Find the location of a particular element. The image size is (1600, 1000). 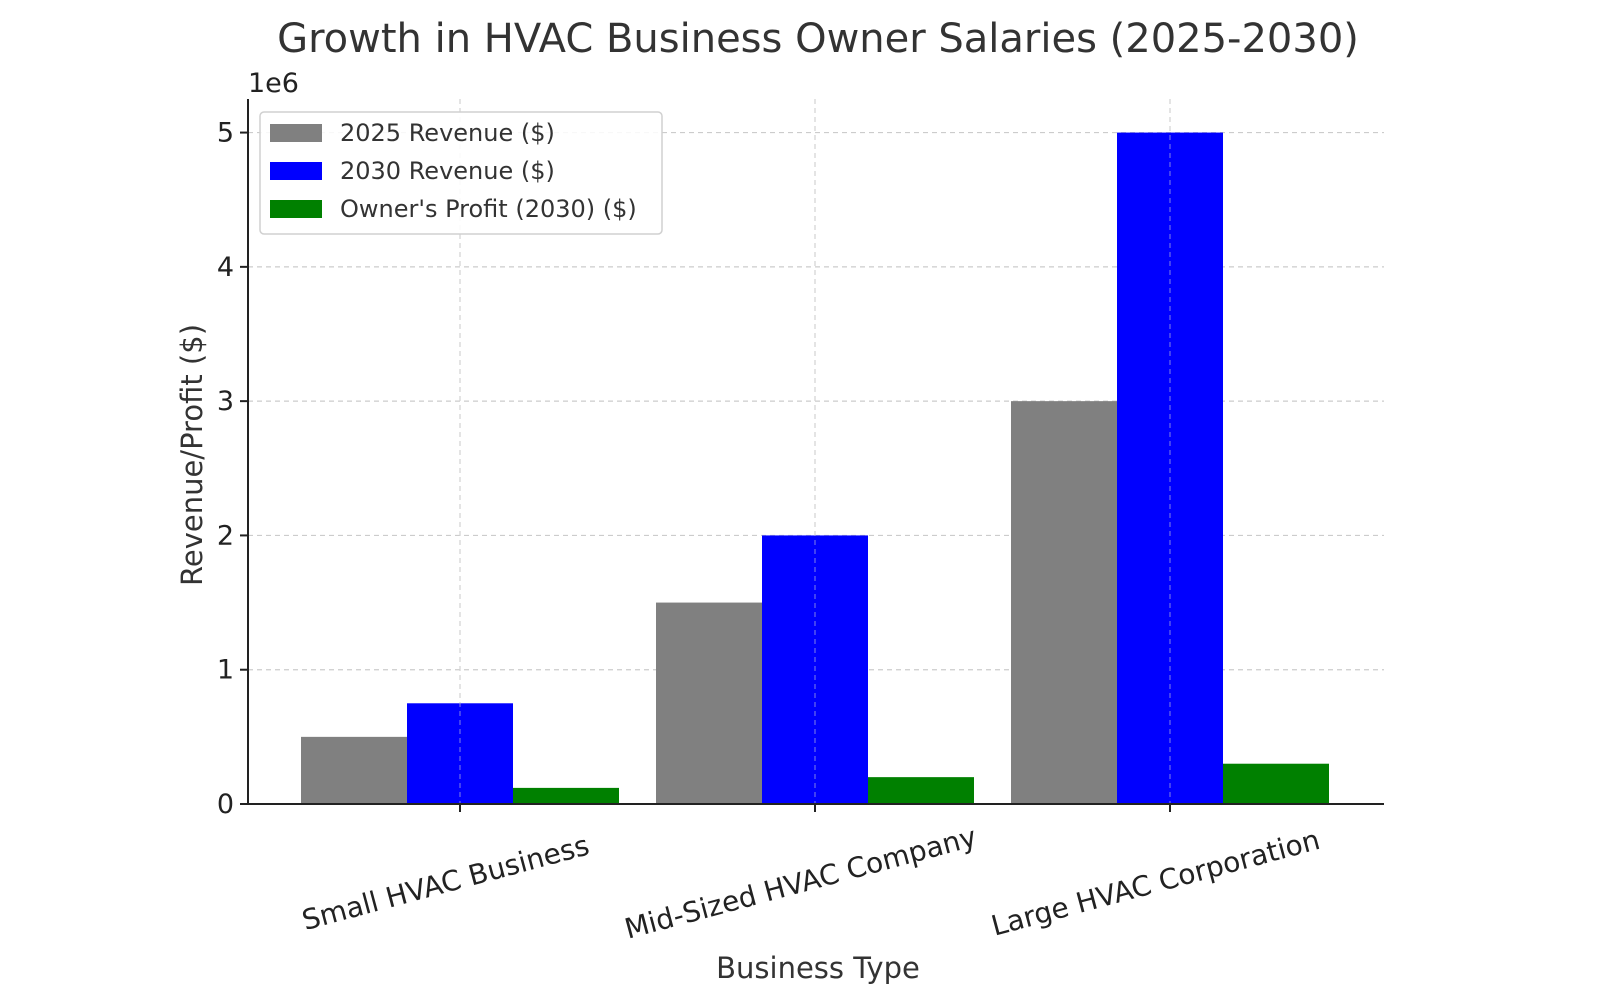

y-tick-label: 3 is located at coordinates (225, 401).